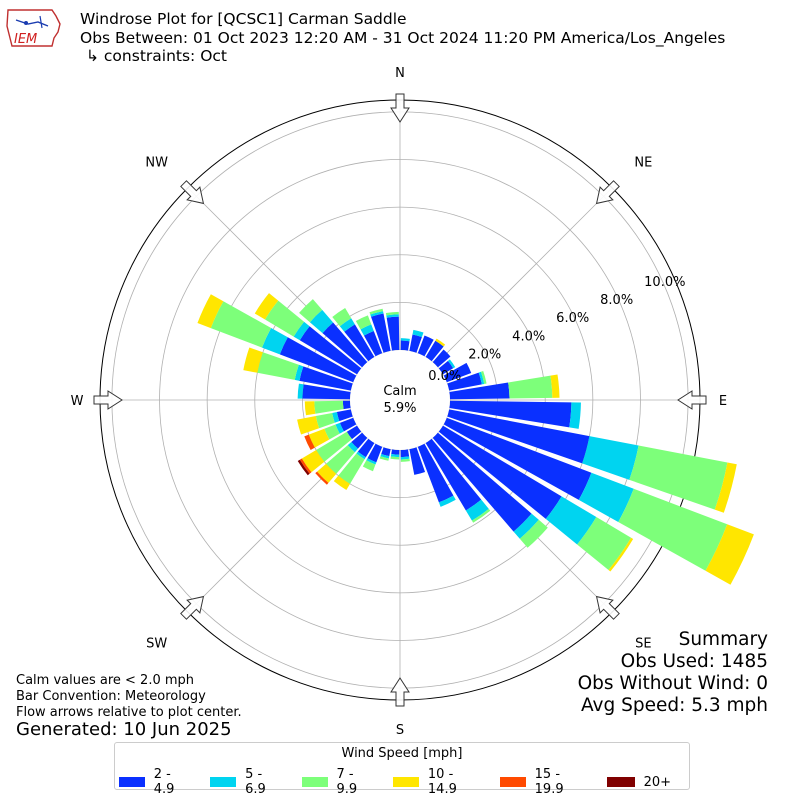 The height and width of the screenshot is (800, 800). I want to click on iem-logo: IEM, so click(34, 28).